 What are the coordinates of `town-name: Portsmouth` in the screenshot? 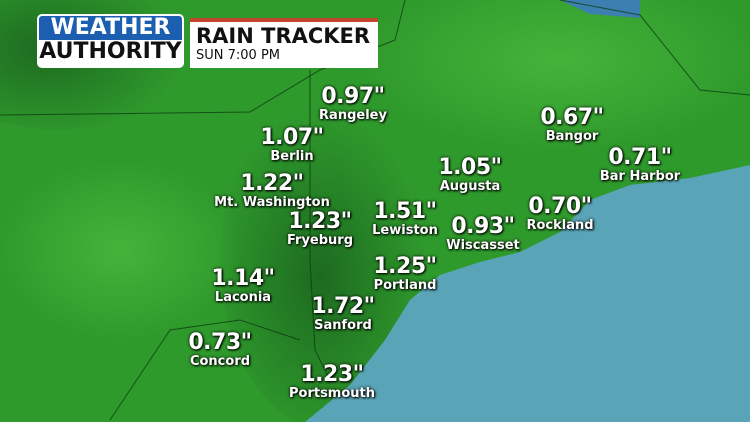 It's located at (332, 393).